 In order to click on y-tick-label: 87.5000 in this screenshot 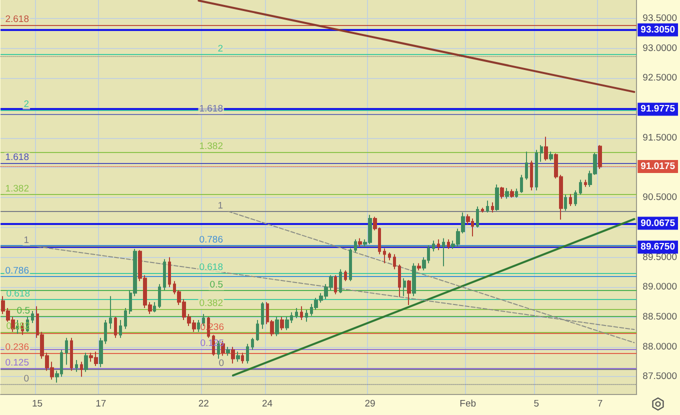, I will do `click(660, 376)`.